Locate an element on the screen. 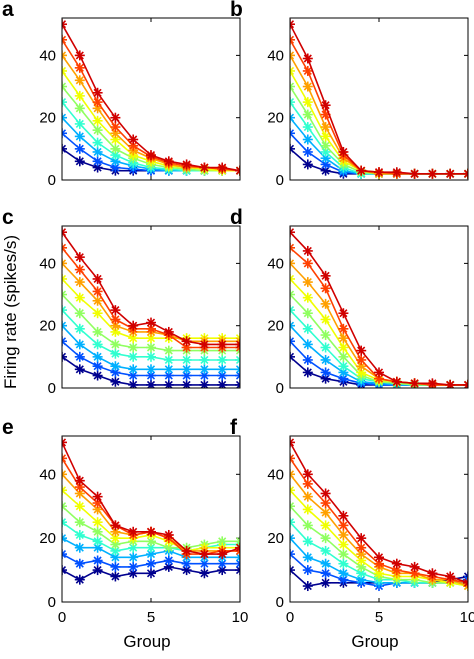  x-axis-label-right: Group is located at coordinates (374, 641).